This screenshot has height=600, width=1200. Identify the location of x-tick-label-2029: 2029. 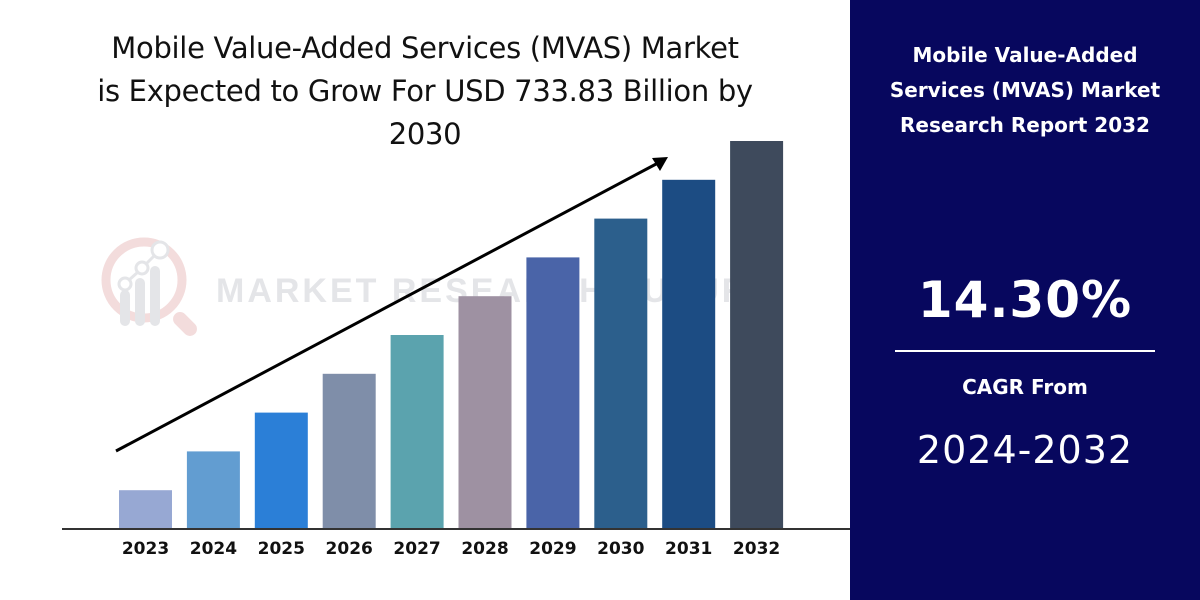
(552, 549).